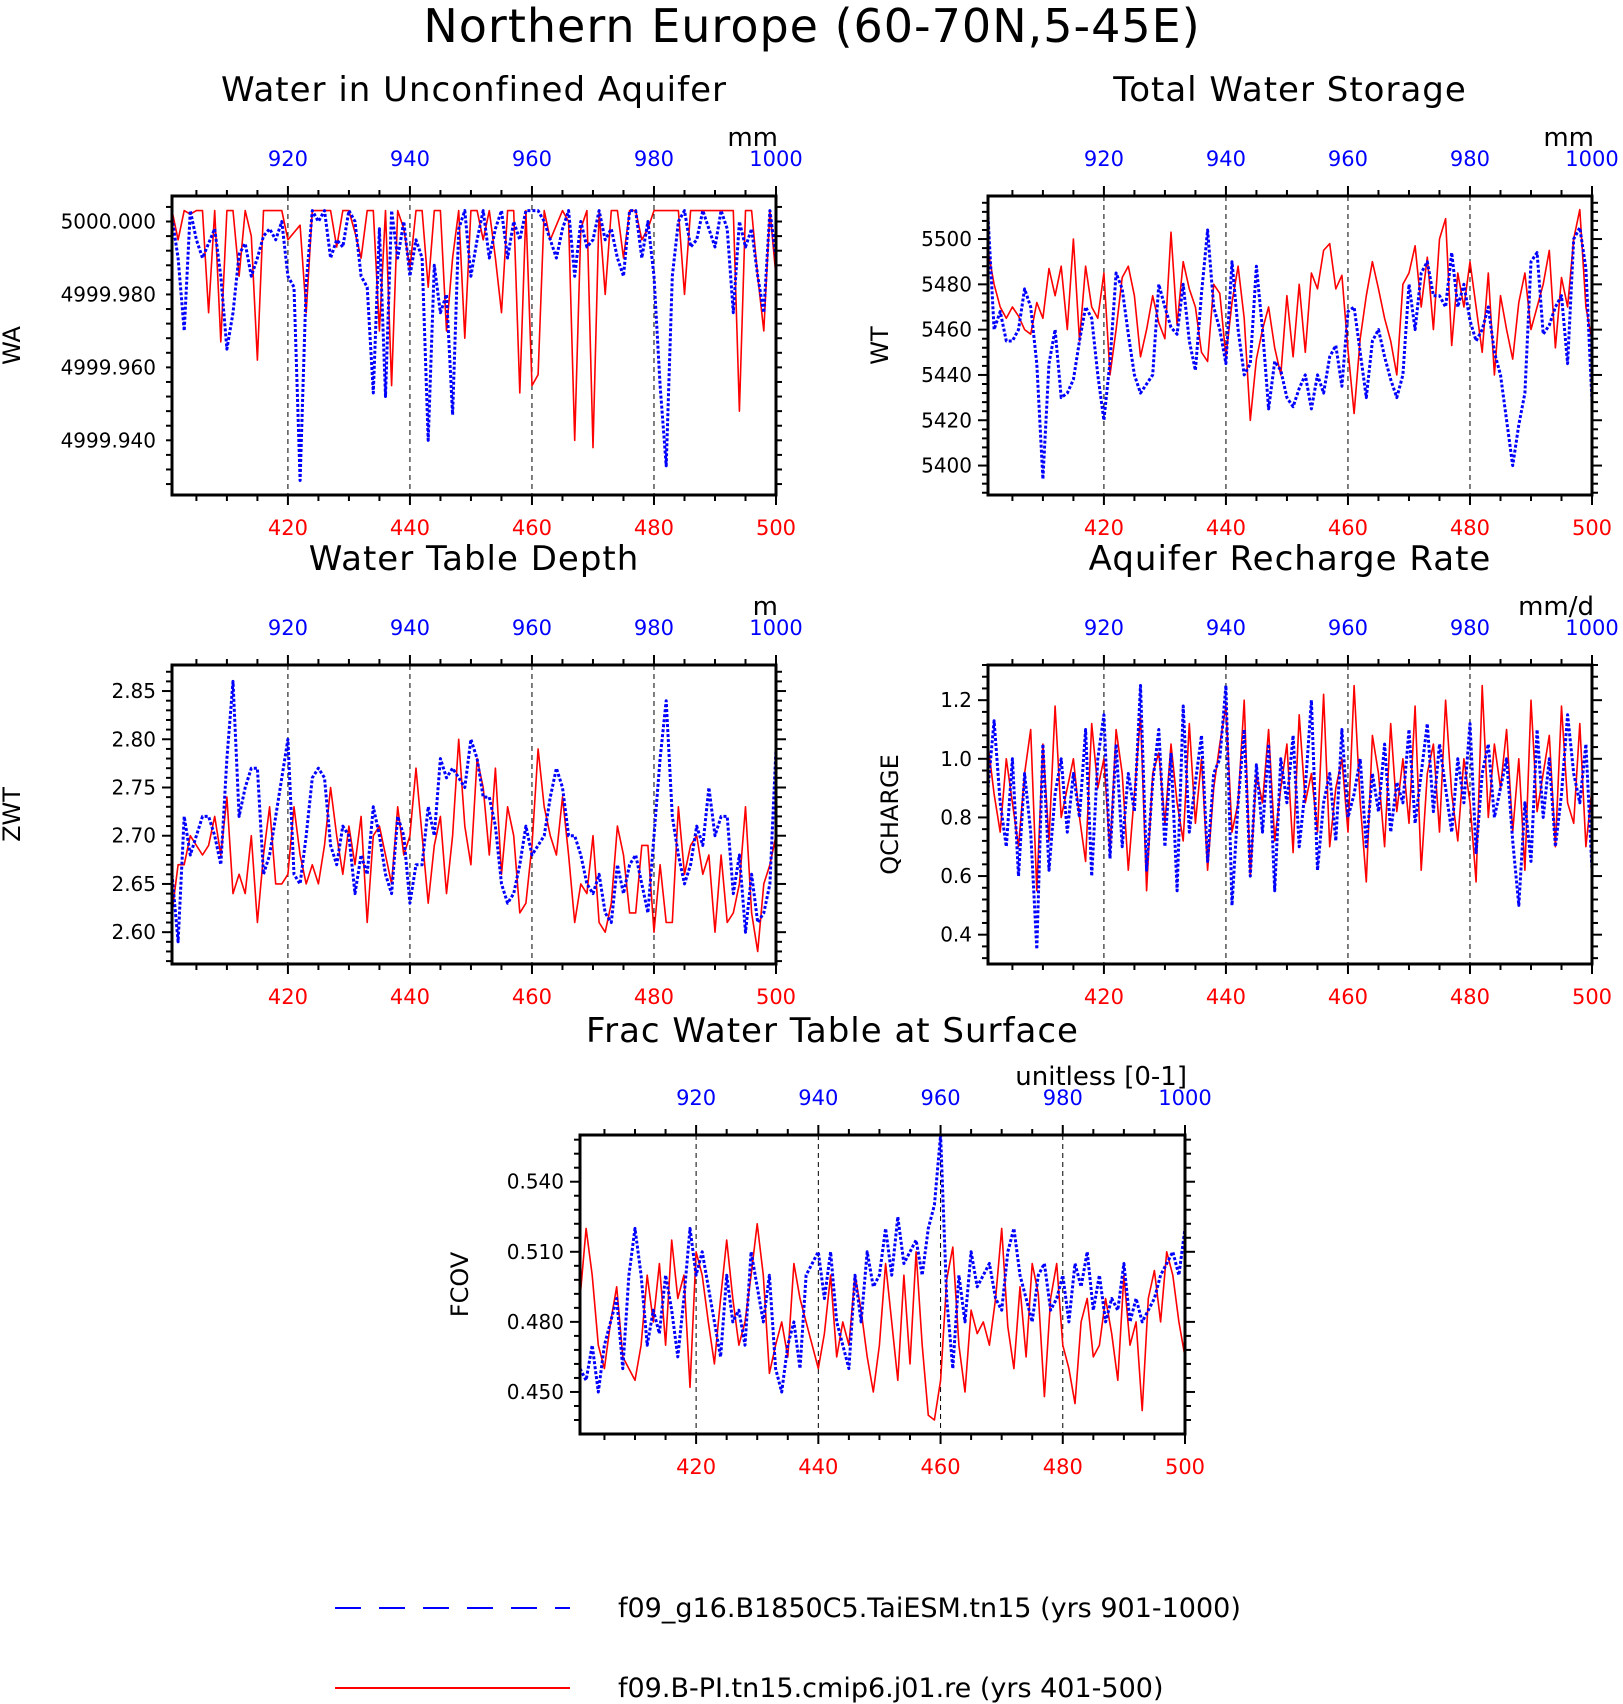 Image resolution: width=1623 pixels, height=1704 pixels. I want to click on y-tick-label: 1.2, so click(956, 700).